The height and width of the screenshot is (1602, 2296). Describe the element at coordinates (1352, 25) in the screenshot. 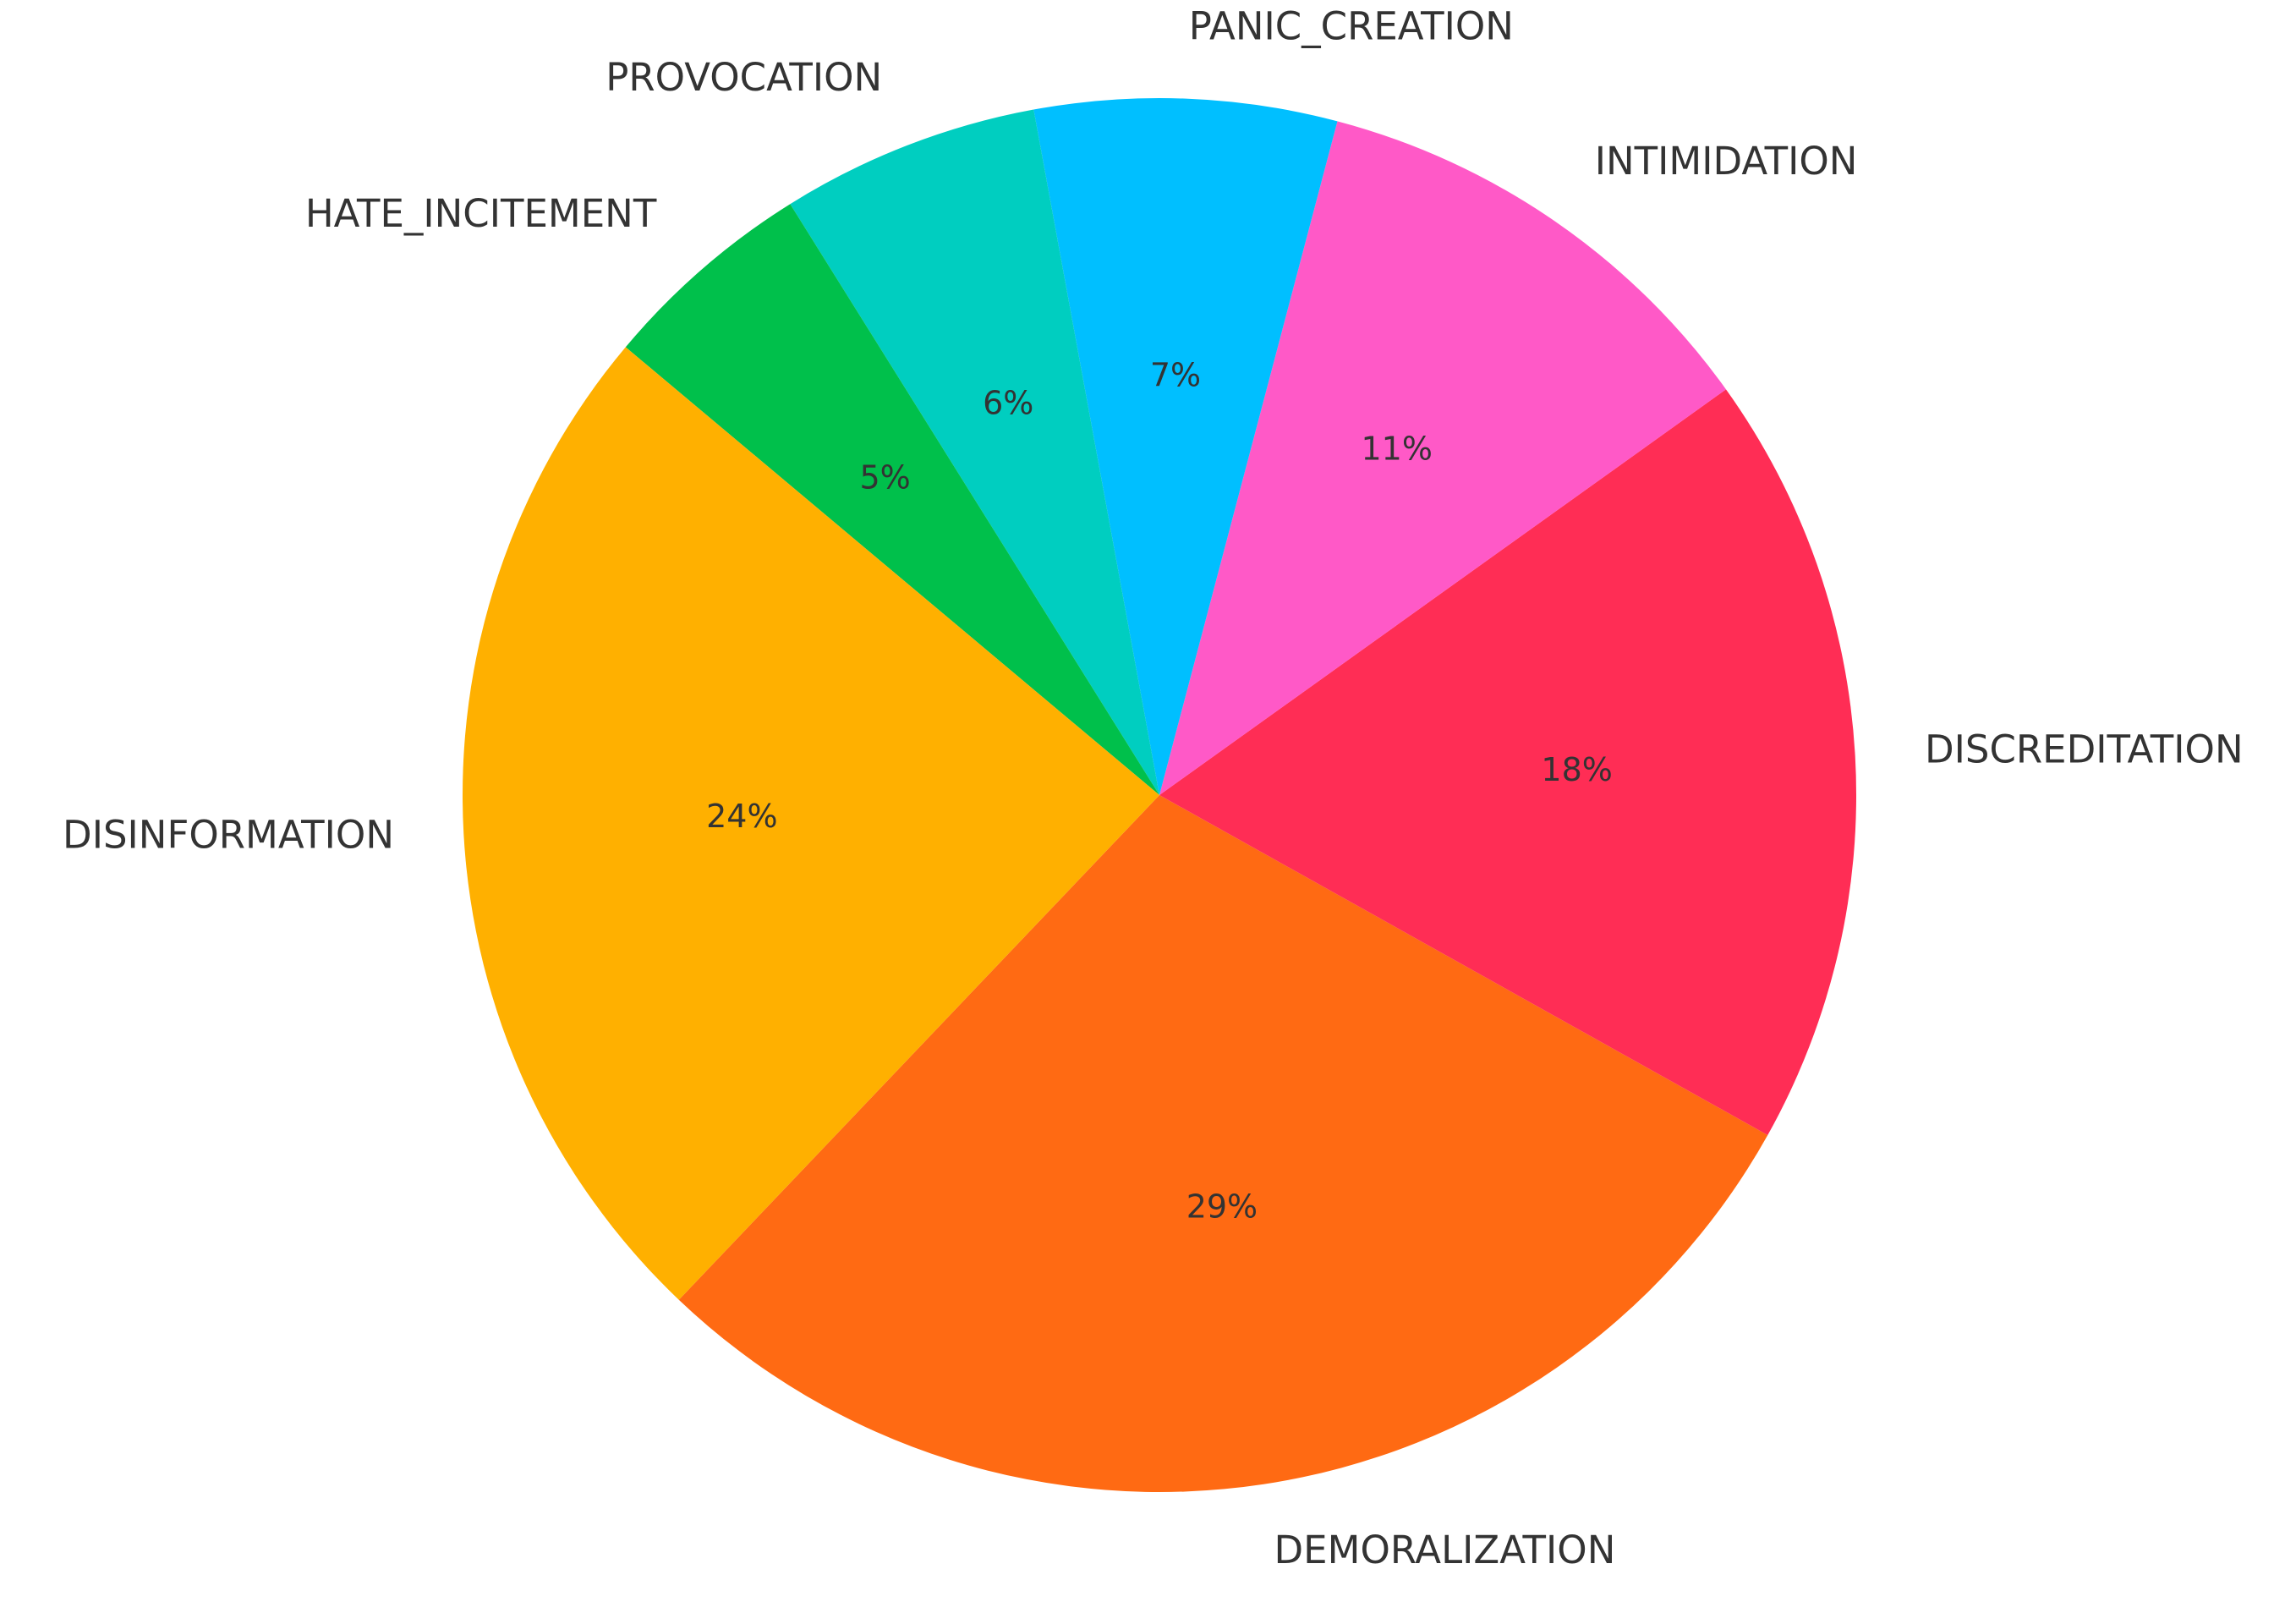

I see `slice-label: PANIC_CREATION` at that location.